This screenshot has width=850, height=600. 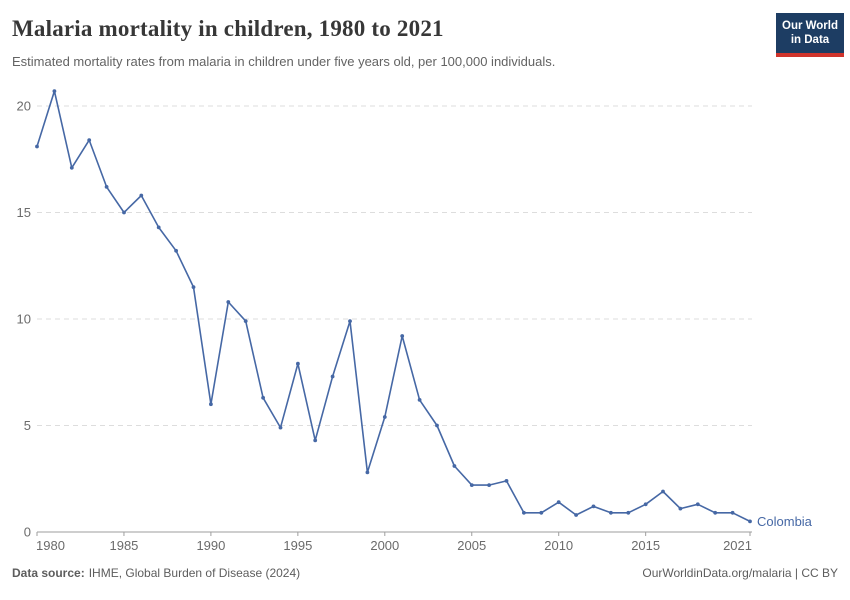 What do you see at coordinates (27, 425) in the screenshot?
I see `y-axis-label: 5` at bounding box center [27, 425].